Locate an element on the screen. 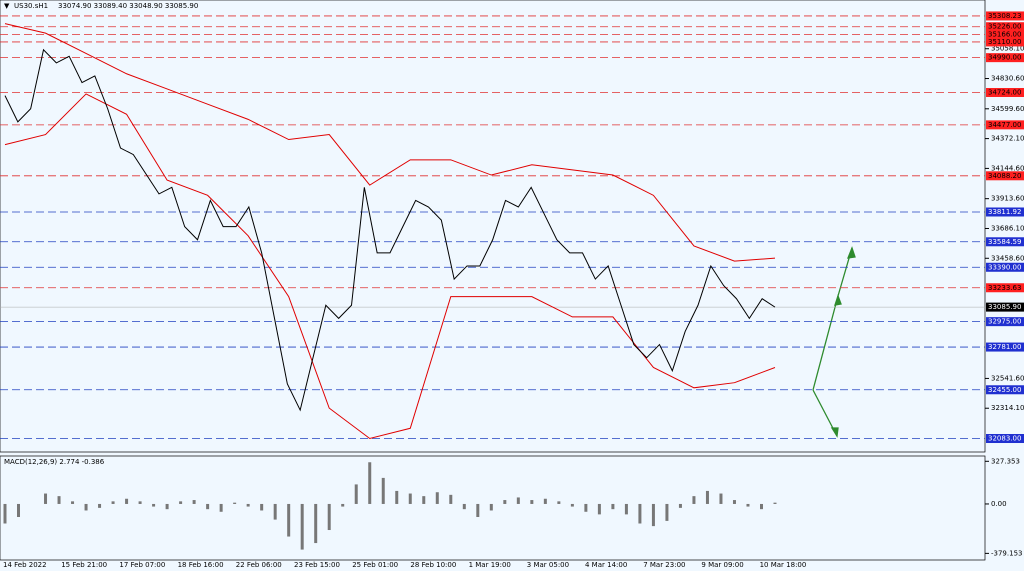 This screenshot has width=1024, height=571. price-tick-label: 34372.10 is located at coordinates (1007, 139).